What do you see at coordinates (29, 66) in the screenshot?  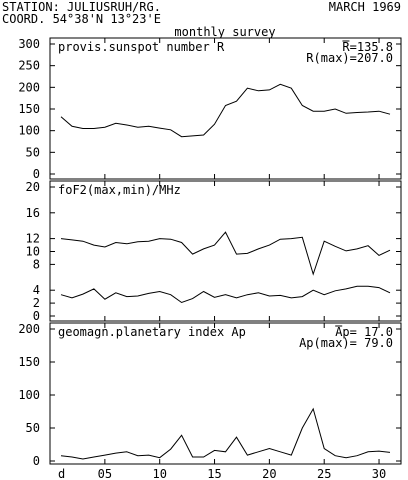 I see `sunspot-ytick-label: 250` at bounding box center [29, 66].